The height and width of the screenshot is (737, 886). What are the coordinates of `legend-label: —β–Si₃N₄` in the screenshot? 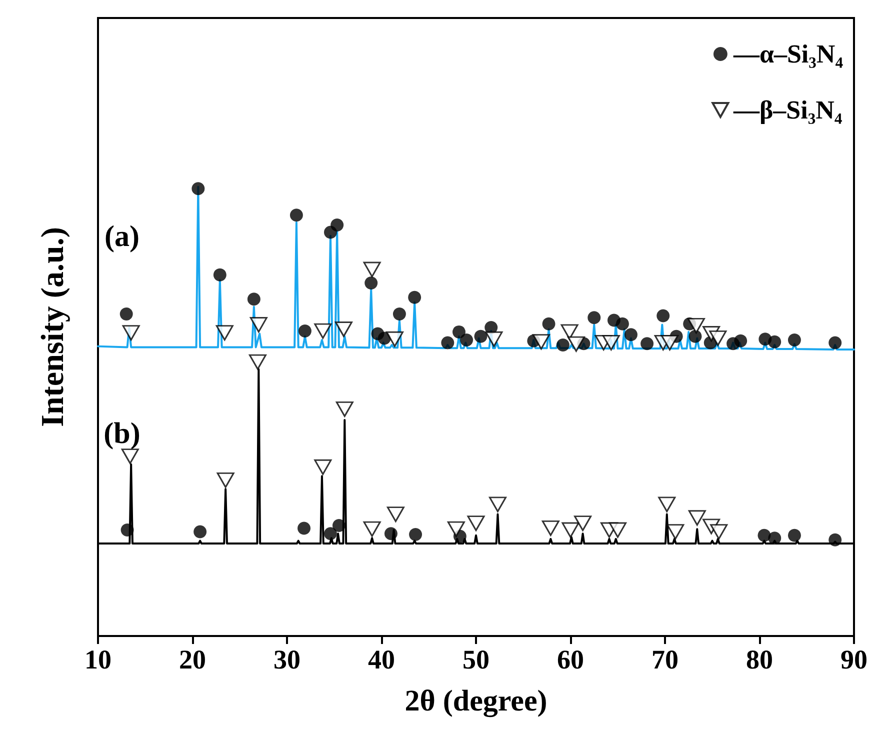 It's located at (787, 110).